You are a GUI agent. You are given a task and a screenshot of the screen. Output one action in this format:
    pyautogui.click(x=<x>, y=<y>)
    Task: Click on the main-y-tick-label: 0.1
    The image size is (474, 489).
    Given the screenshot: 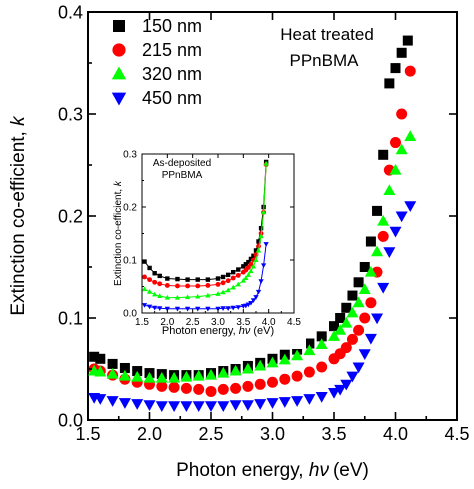 What is the action you would take?
    pyautogui.click(x=70, y=318)
    